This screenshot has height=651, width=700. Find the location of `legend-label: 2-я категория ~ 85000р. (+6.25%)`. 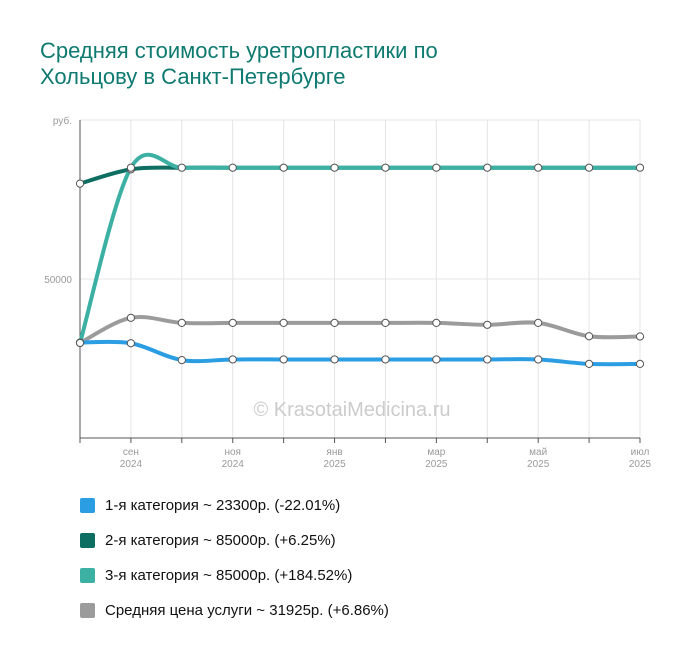

legend-label: 2-я категория ~ 85000р. (+6.25%) is located at coordinates (220, 540).